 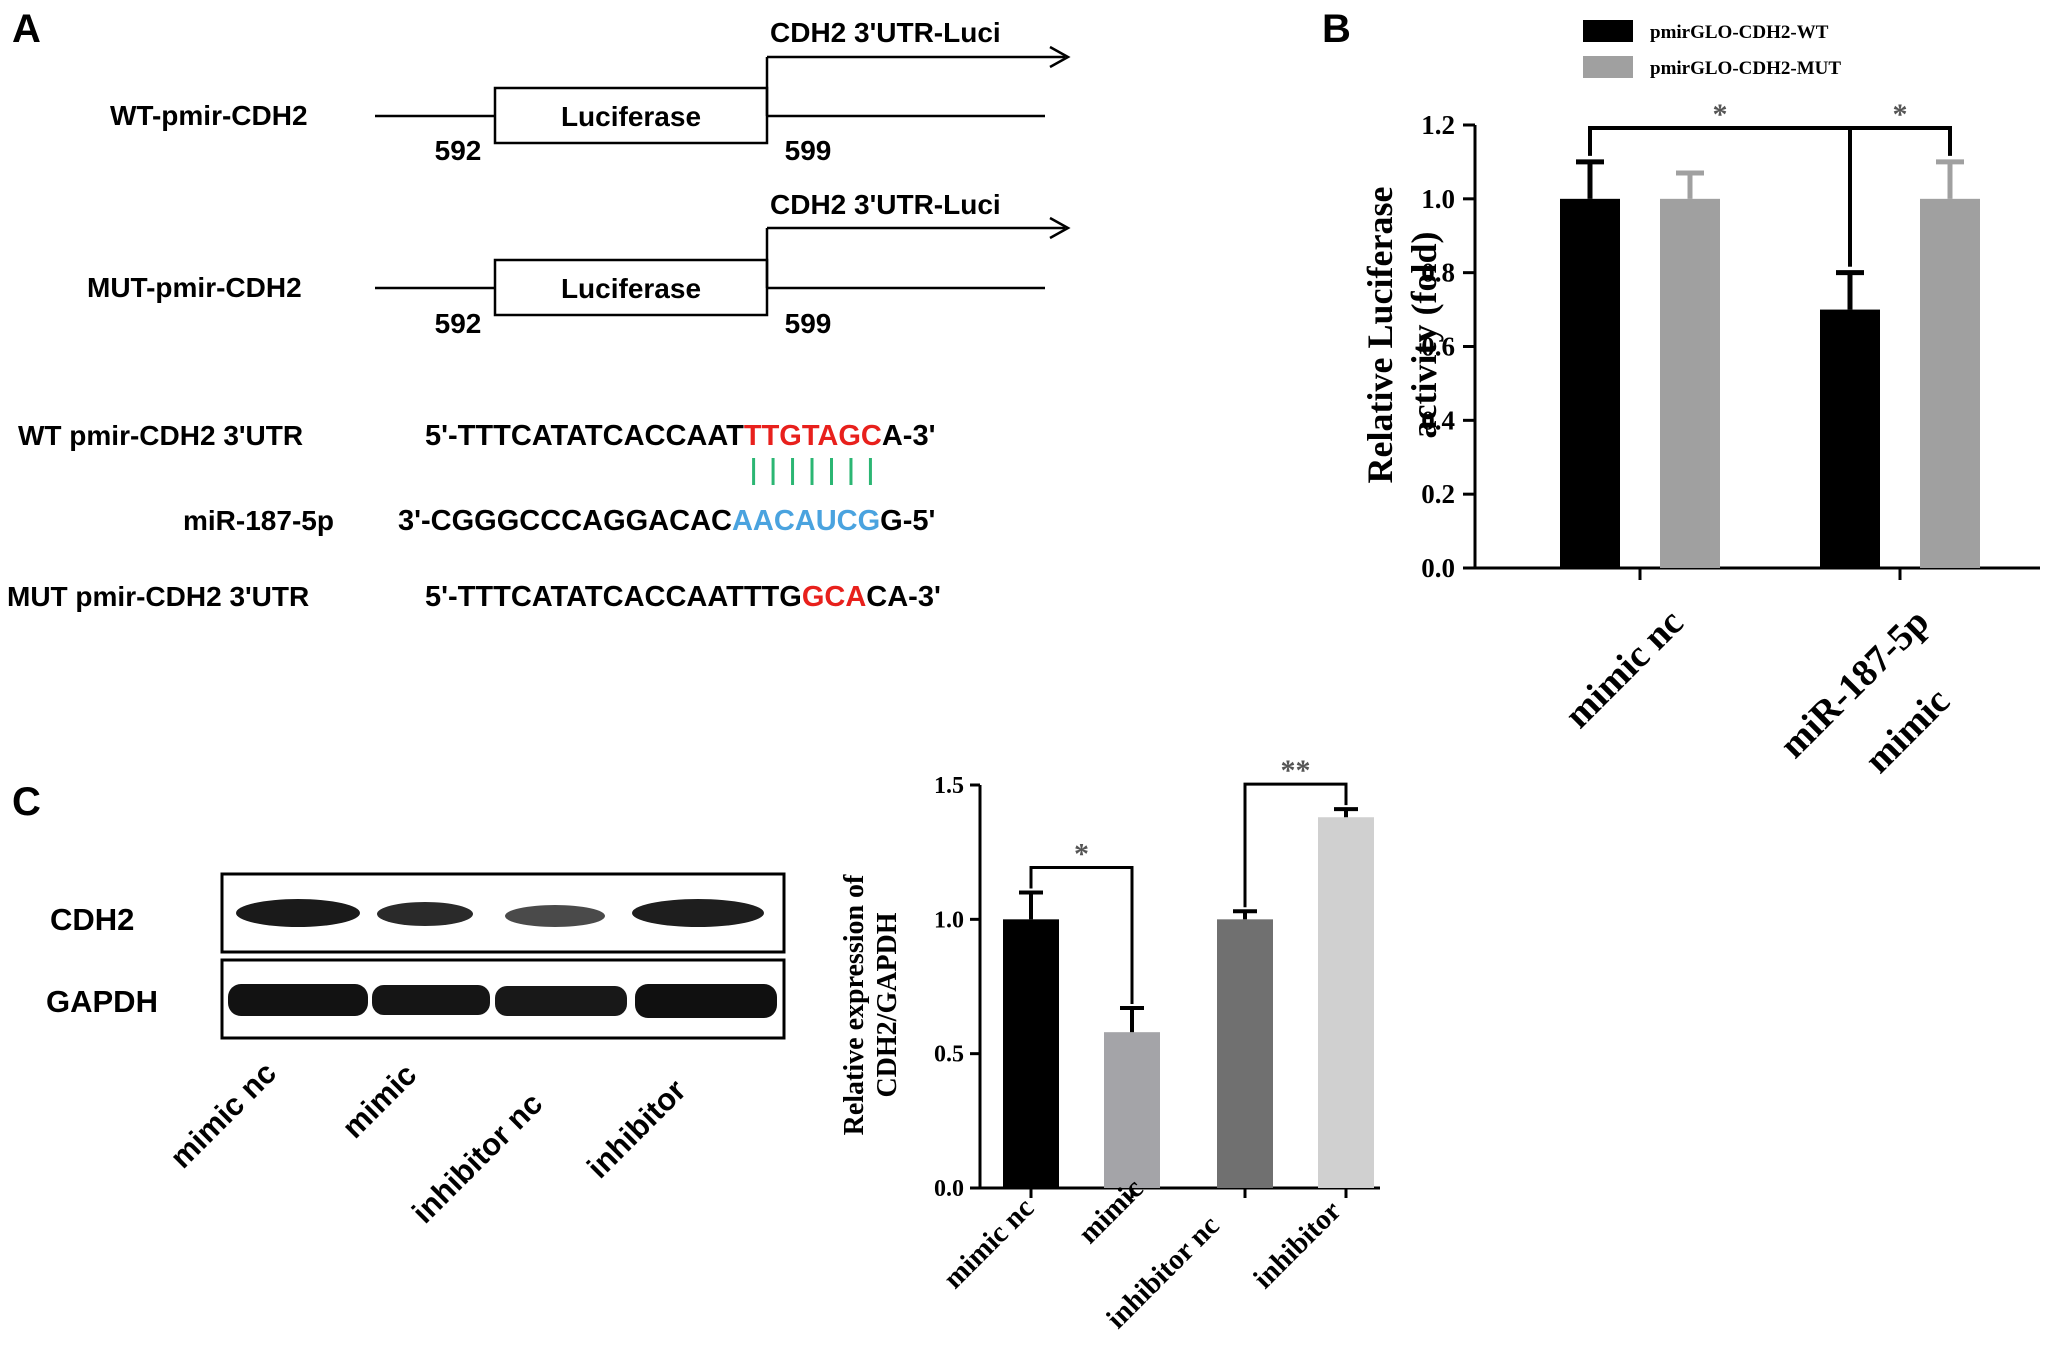 I want to click on mir-seq-highlight: AACAUCG, so click(x=806, y=521).